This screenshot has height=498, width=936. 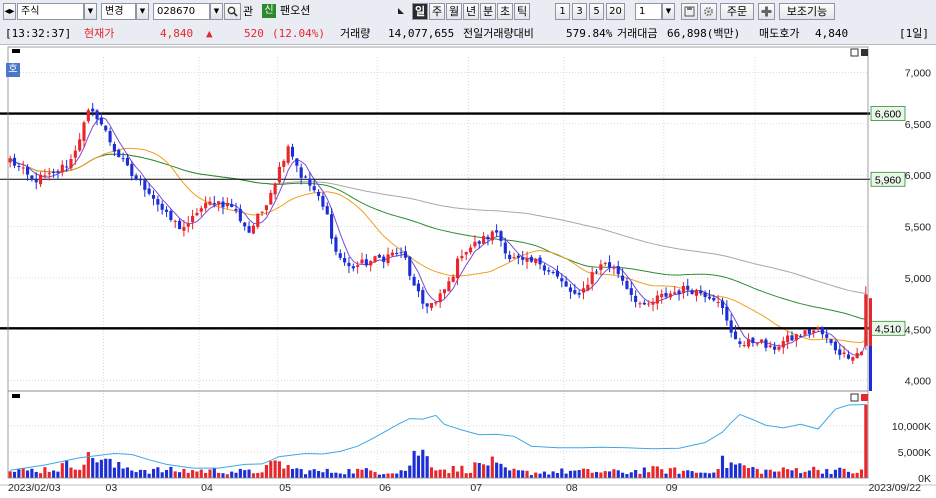 What do you see at coordinates (870, 330) in the screenshot?
I see `current-price-marker` at bounding box center [870, 330].